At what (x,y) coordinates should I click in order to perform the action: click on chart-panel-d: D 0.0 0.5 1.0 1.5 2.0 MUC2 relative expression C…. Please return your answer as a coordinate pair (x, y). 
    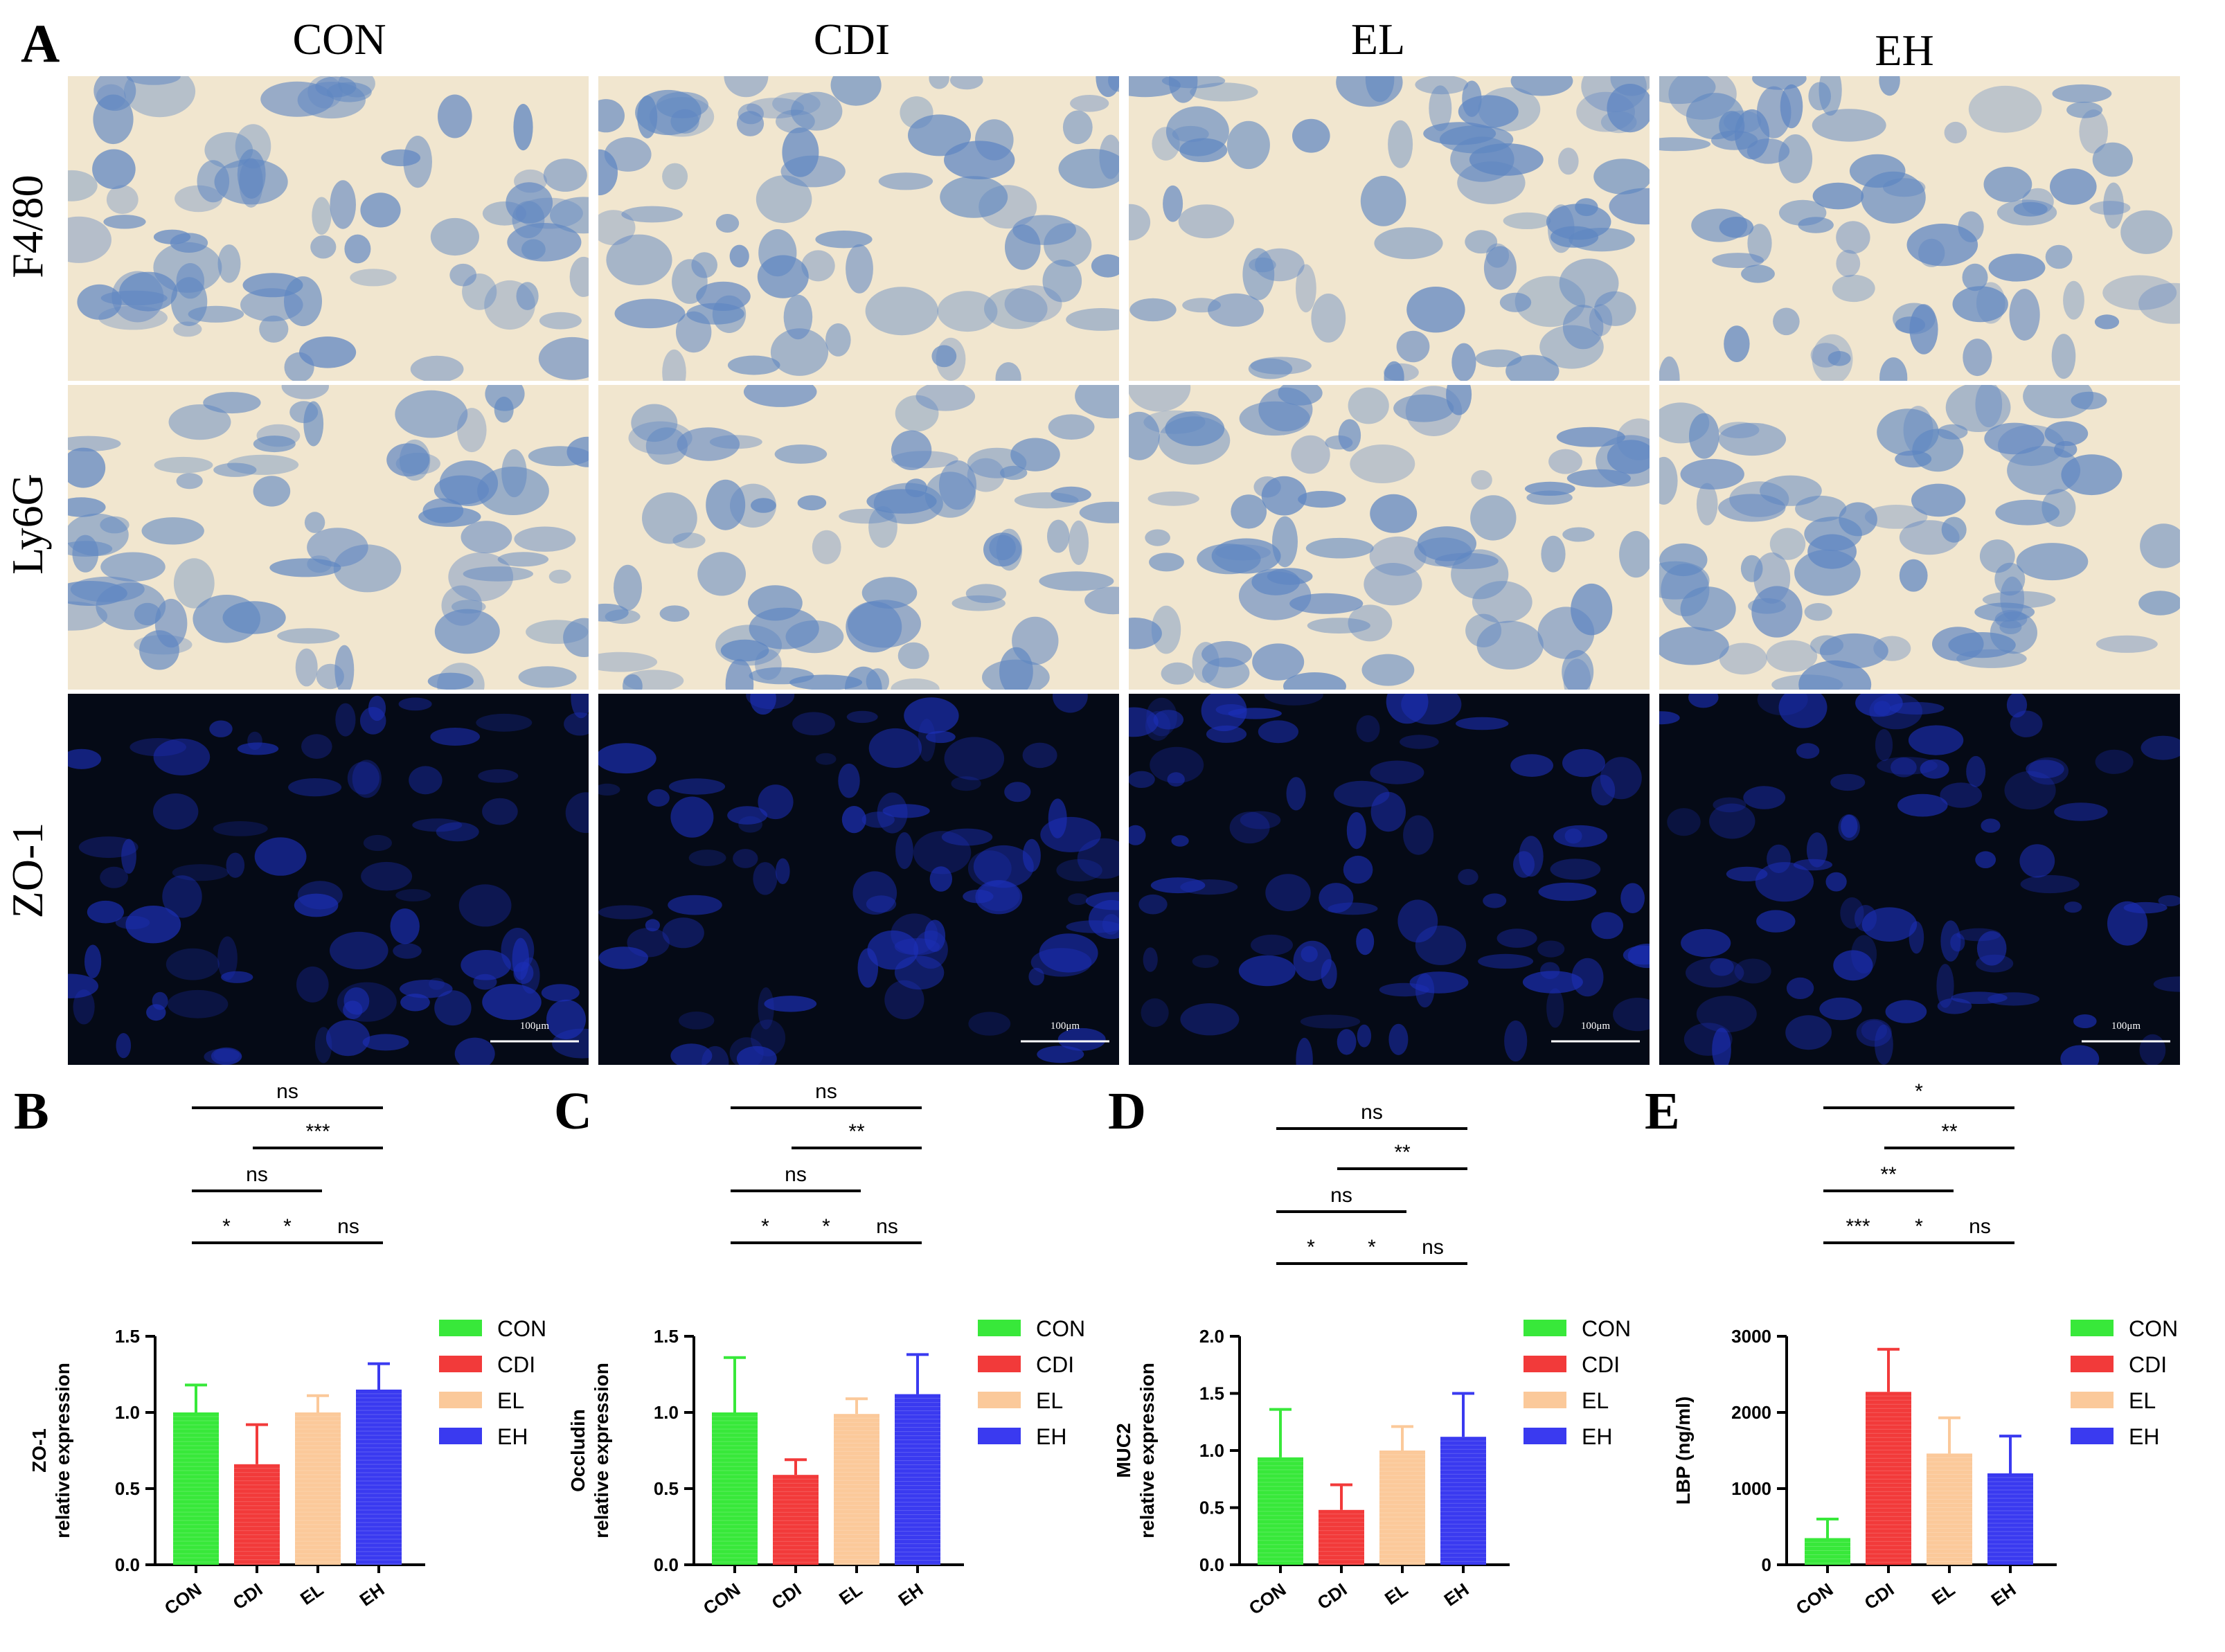
    Looking at the image, I should click on (1369, 1350).